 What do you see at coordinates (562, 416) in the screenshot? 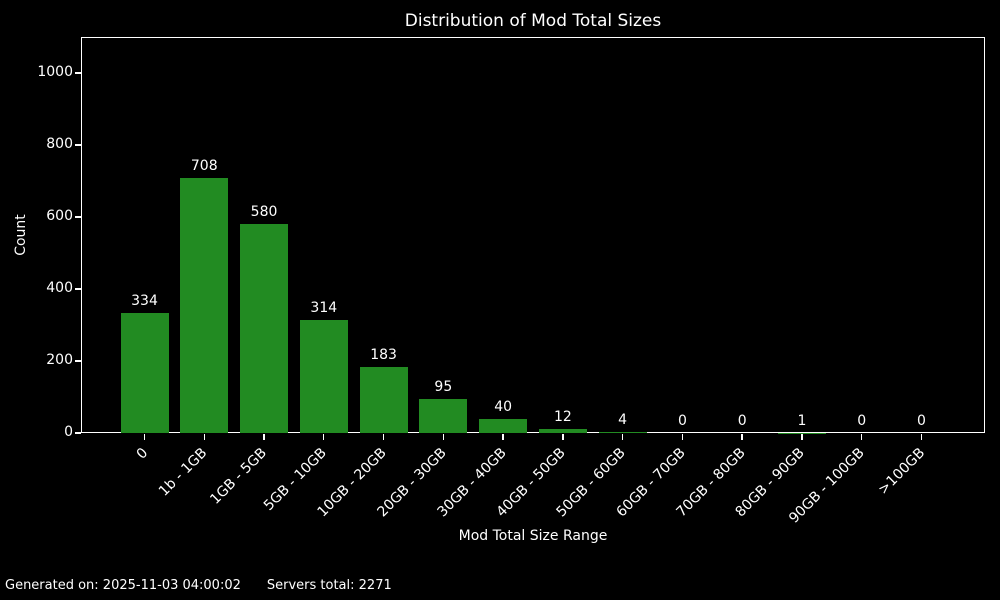
I see `bar-value-label: 12` at bounding box center [562, 416].